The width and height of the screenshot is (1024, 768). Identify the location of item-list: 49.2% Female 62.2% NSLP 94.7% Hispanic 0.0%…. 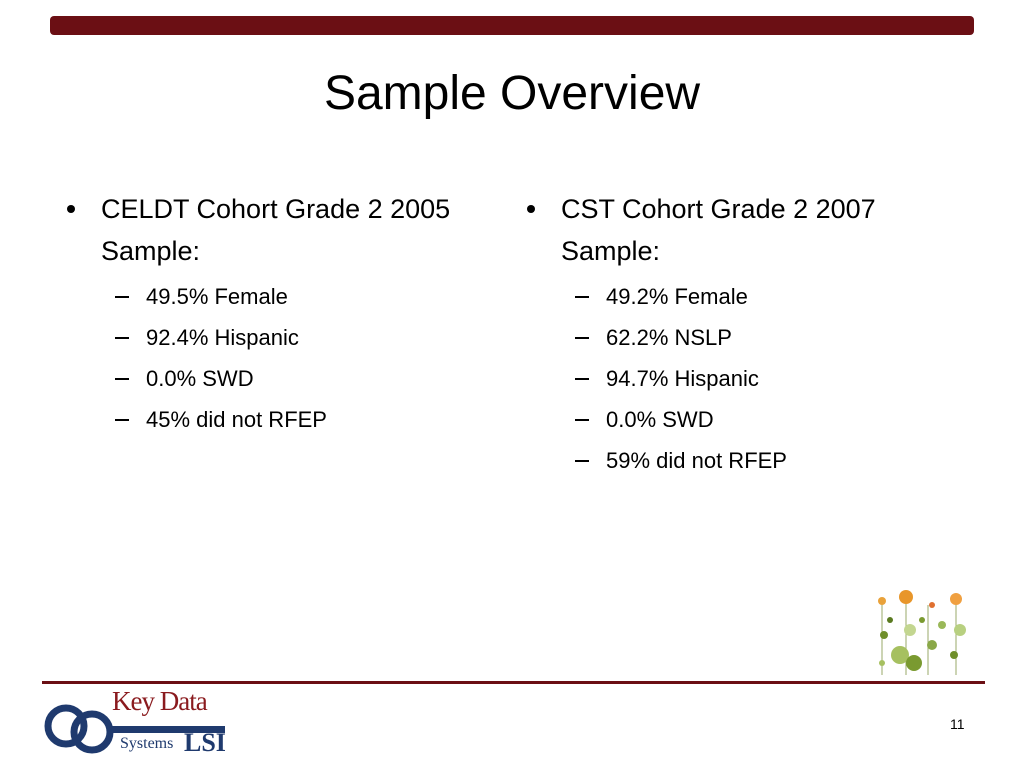
(768, 378).